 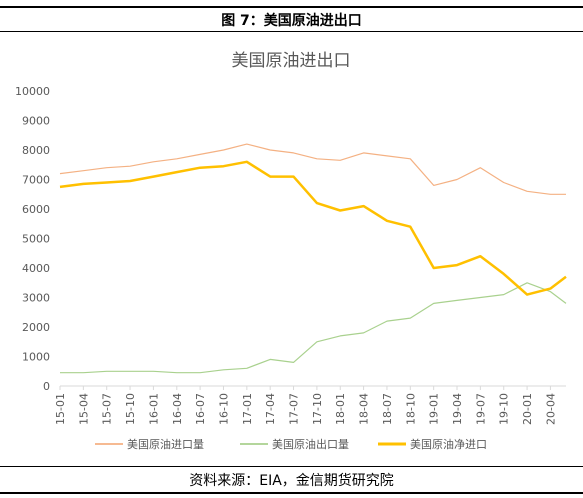 I want to click on y-tick-label: 4000, so click(x=36, y=268).